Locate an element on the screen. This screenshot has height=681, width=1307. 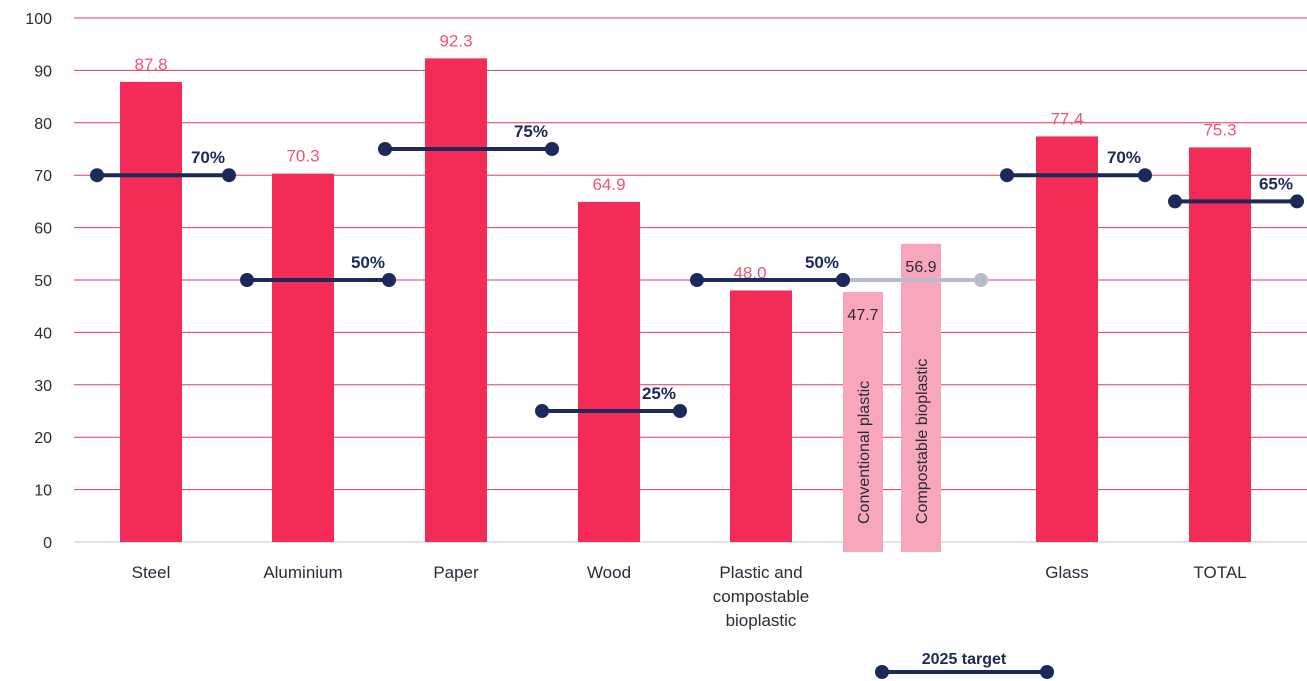
y-tick-label: 0 is located at coordinates (47, 543).